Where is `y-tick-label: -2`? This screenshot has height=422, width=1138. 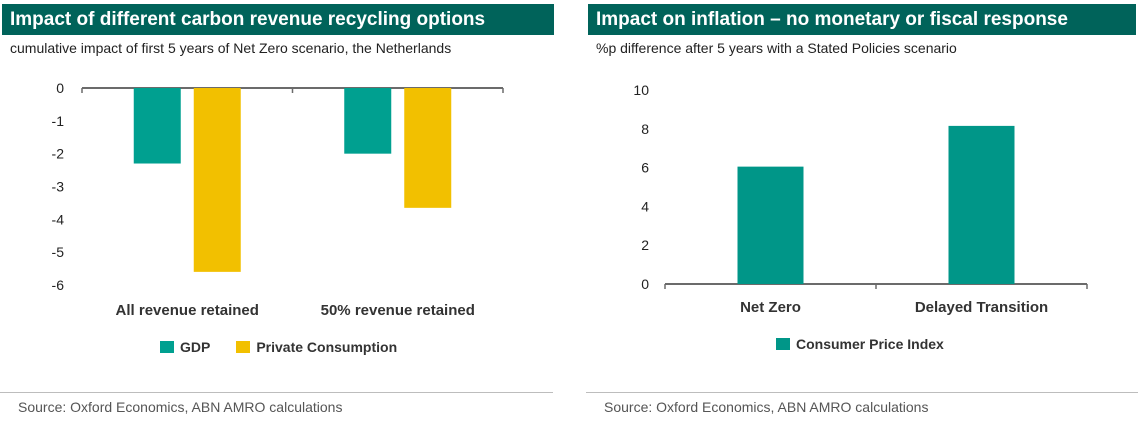
y-tick-label: -2 is located at coordinates (58, 154).